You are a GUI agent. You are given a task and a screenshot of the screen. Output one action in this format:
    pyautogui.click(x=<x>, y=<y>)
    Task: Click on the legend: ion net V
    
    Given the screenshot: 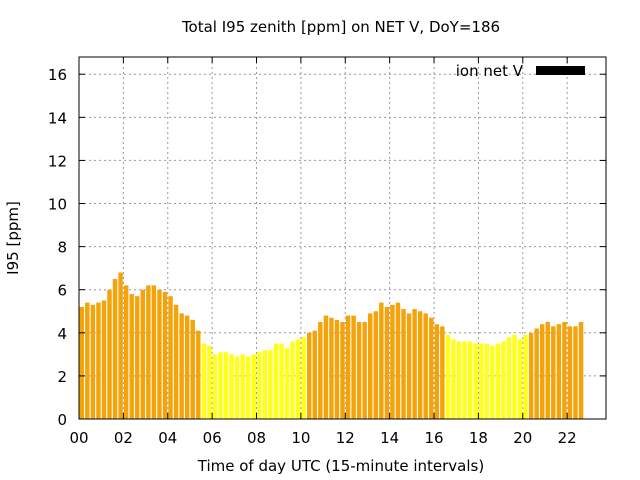 What is the action you would take?
    pyautogui.click(x=520, y=71)
    